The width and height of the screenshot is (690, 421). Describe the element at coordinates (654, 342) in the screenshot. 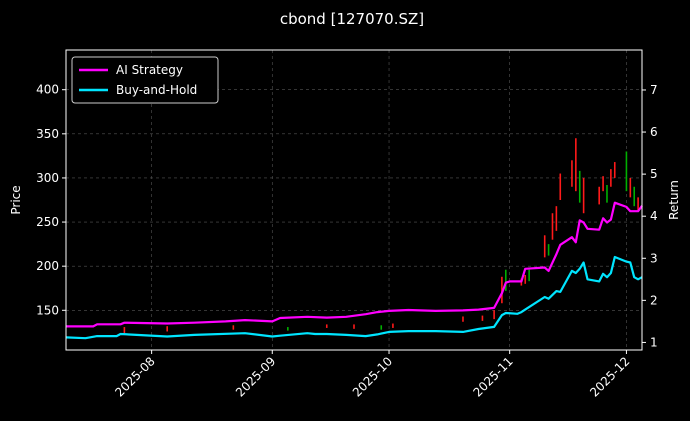

I see `y2-tick-label: 1` at that location.